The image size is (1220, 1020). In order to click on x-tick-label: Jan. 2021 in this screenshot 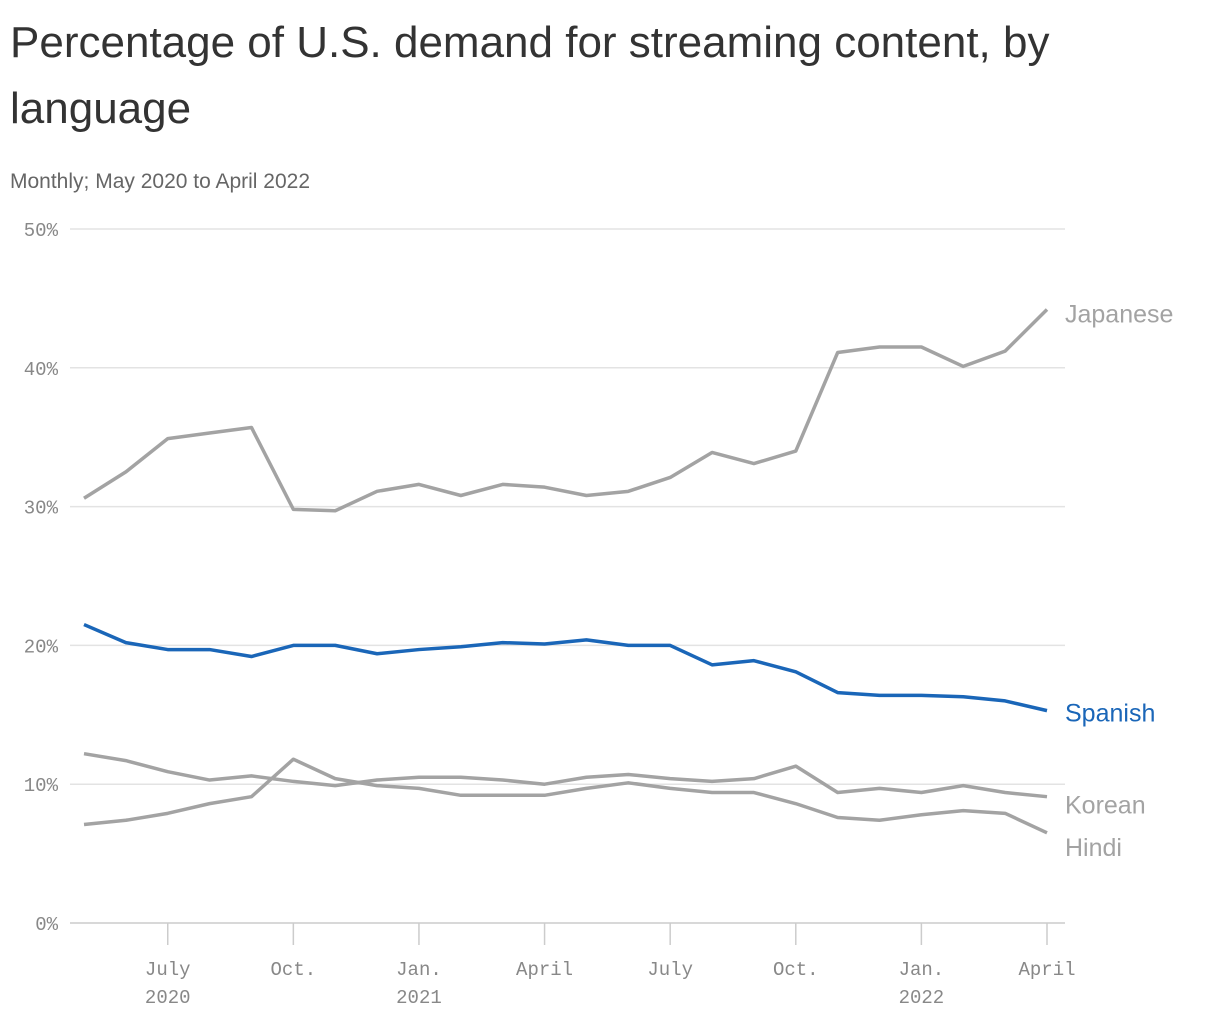, I will do `click(419, 984)`.